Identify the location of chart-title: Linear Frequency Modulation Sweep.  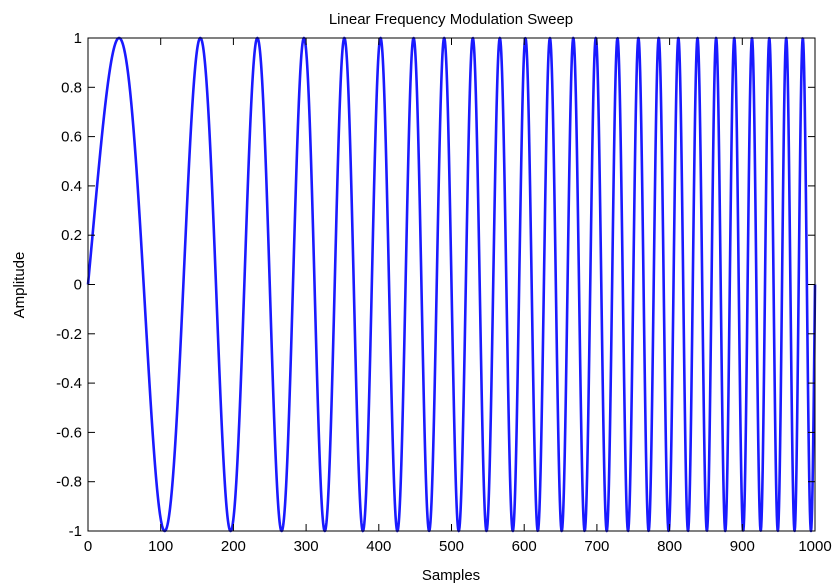
(451, 19).